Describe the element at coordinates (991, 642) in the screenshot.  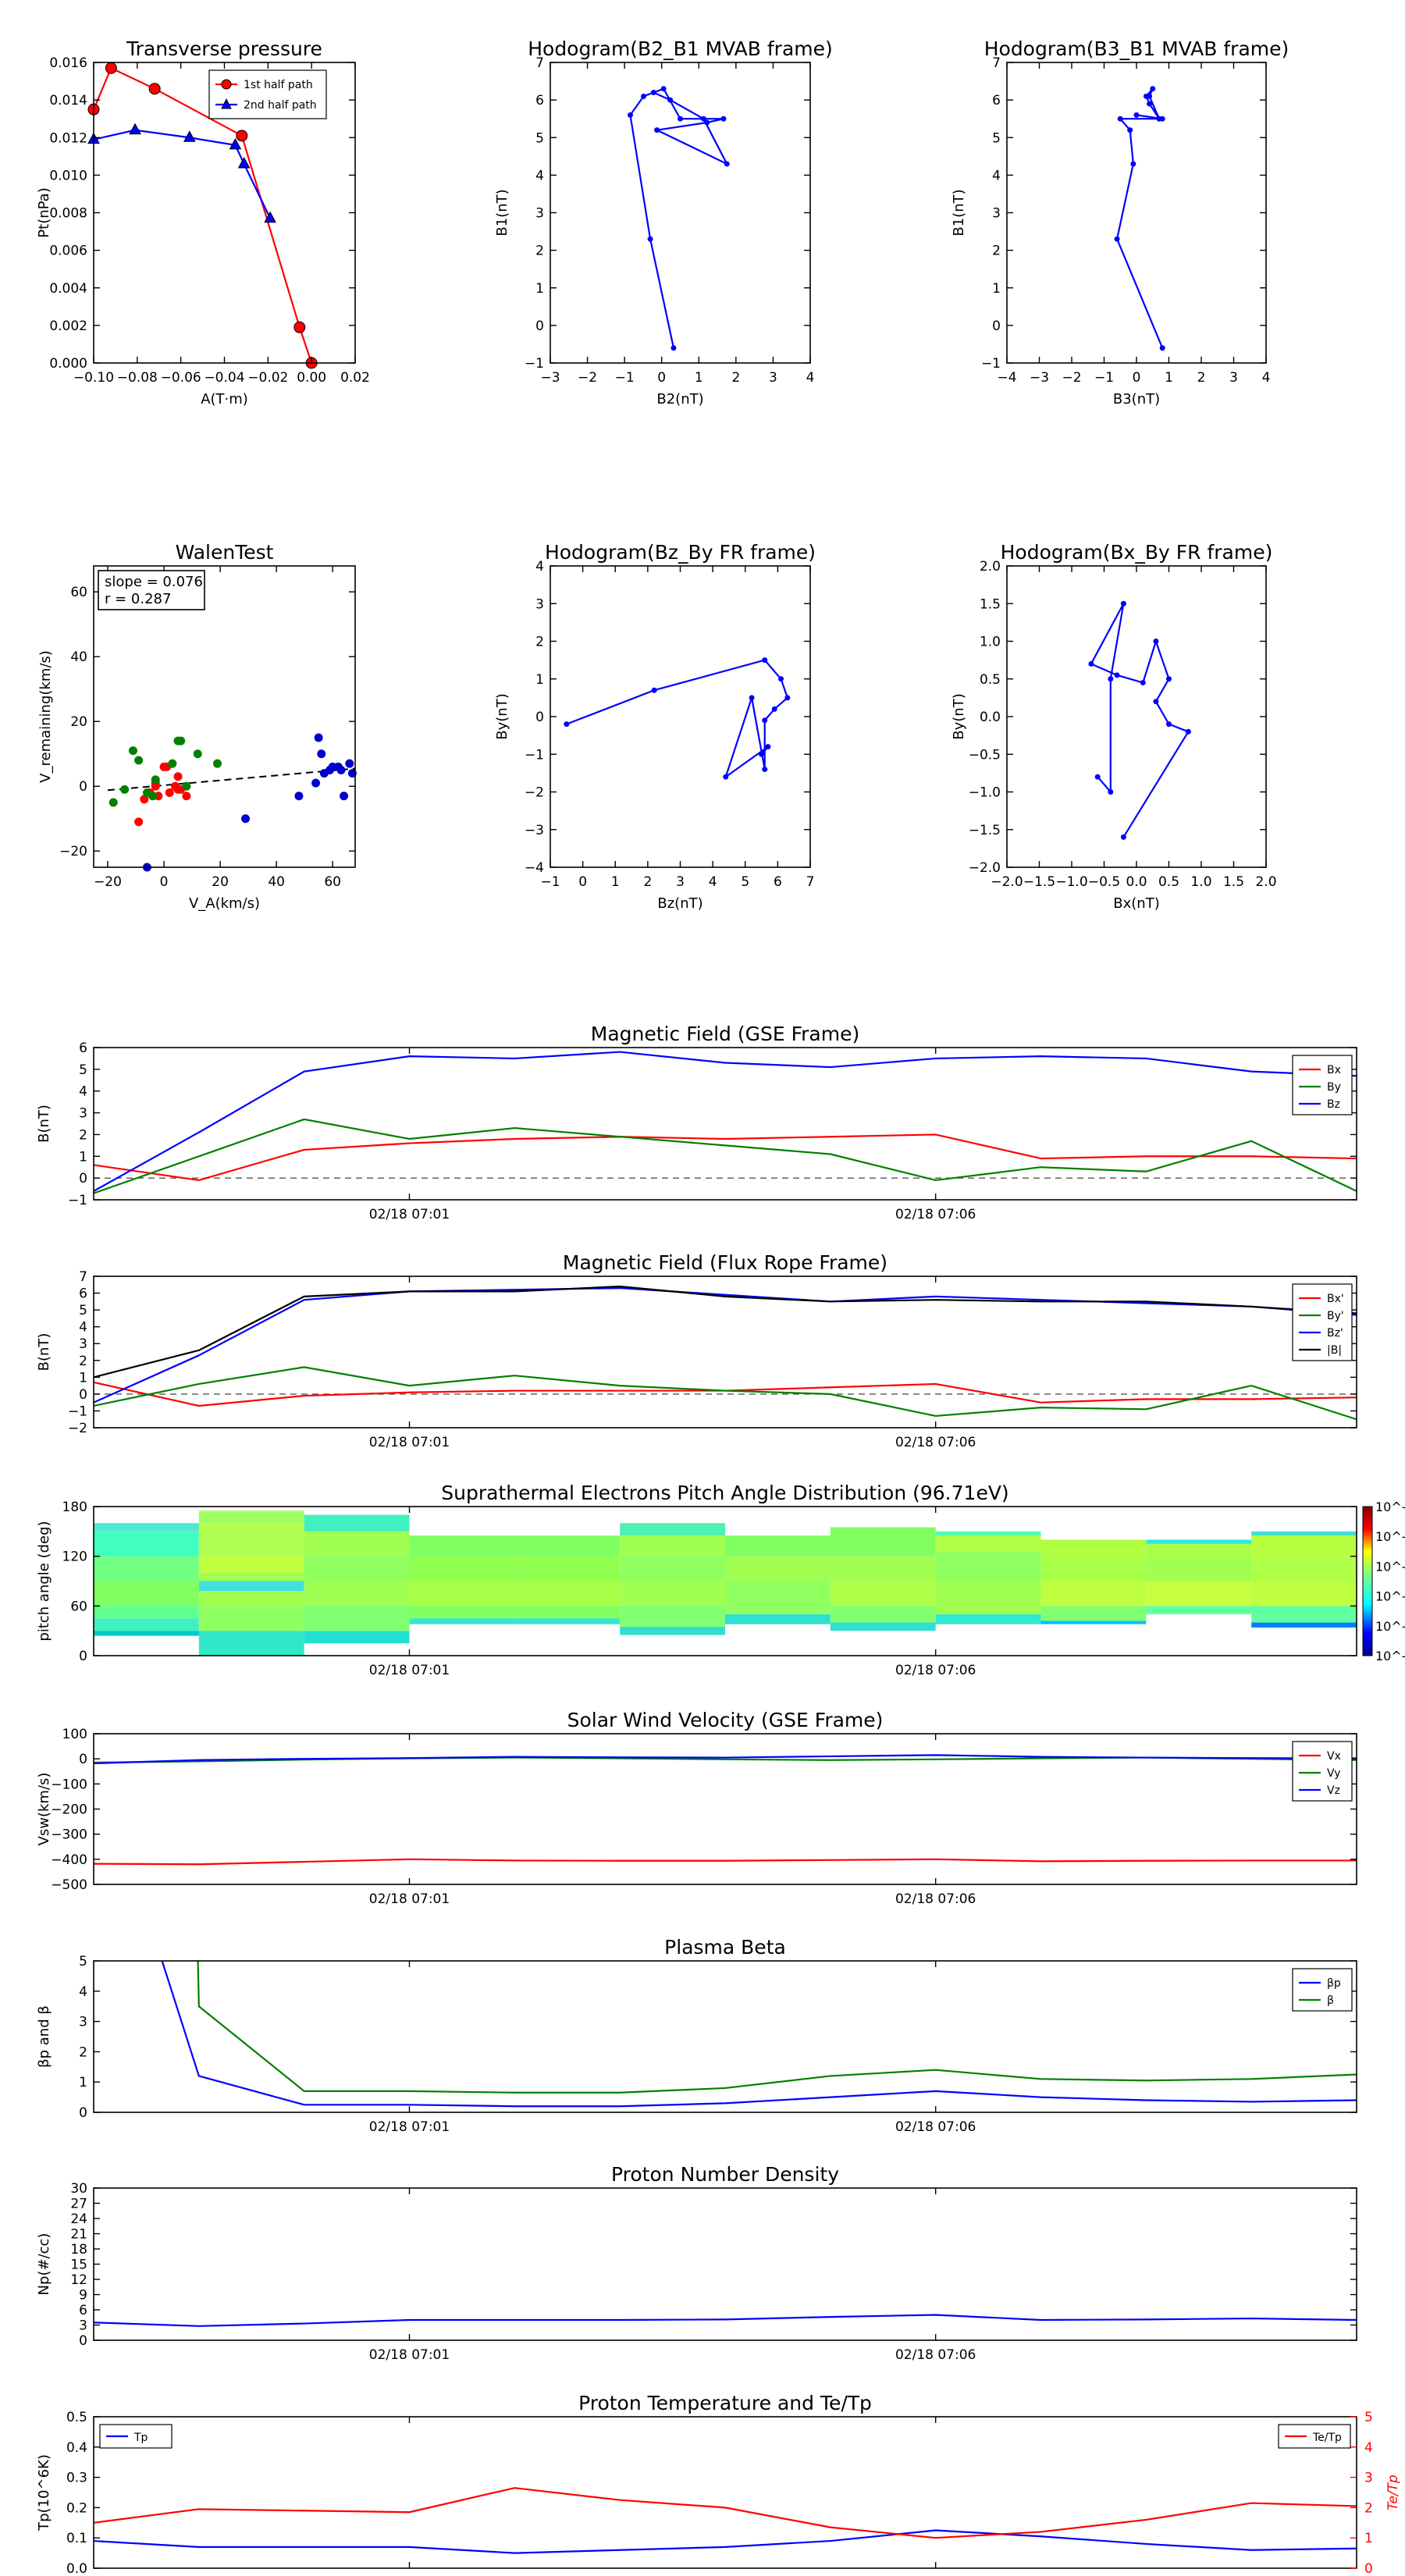
I see `y-tick-label: 1.0` at that location.